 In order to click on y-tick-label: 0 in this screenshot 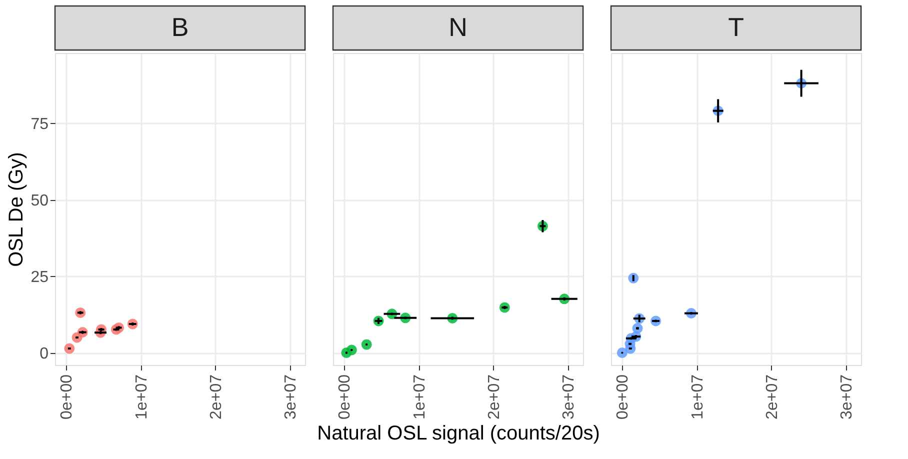, I will do `click(44, 353)`.